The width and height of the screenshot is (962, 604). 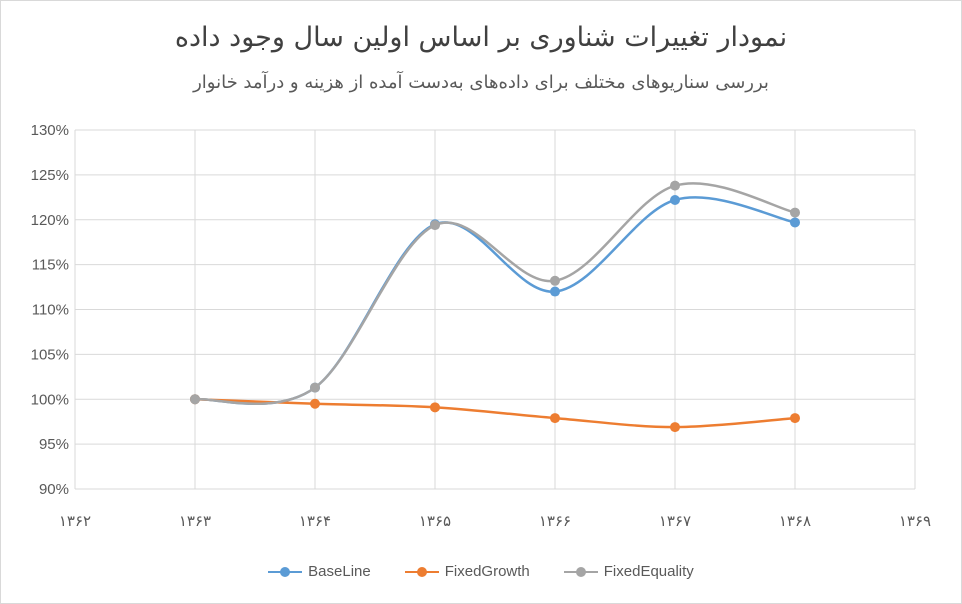 I want to click on y-tick-label: 105%, so click(x=50, y=354).